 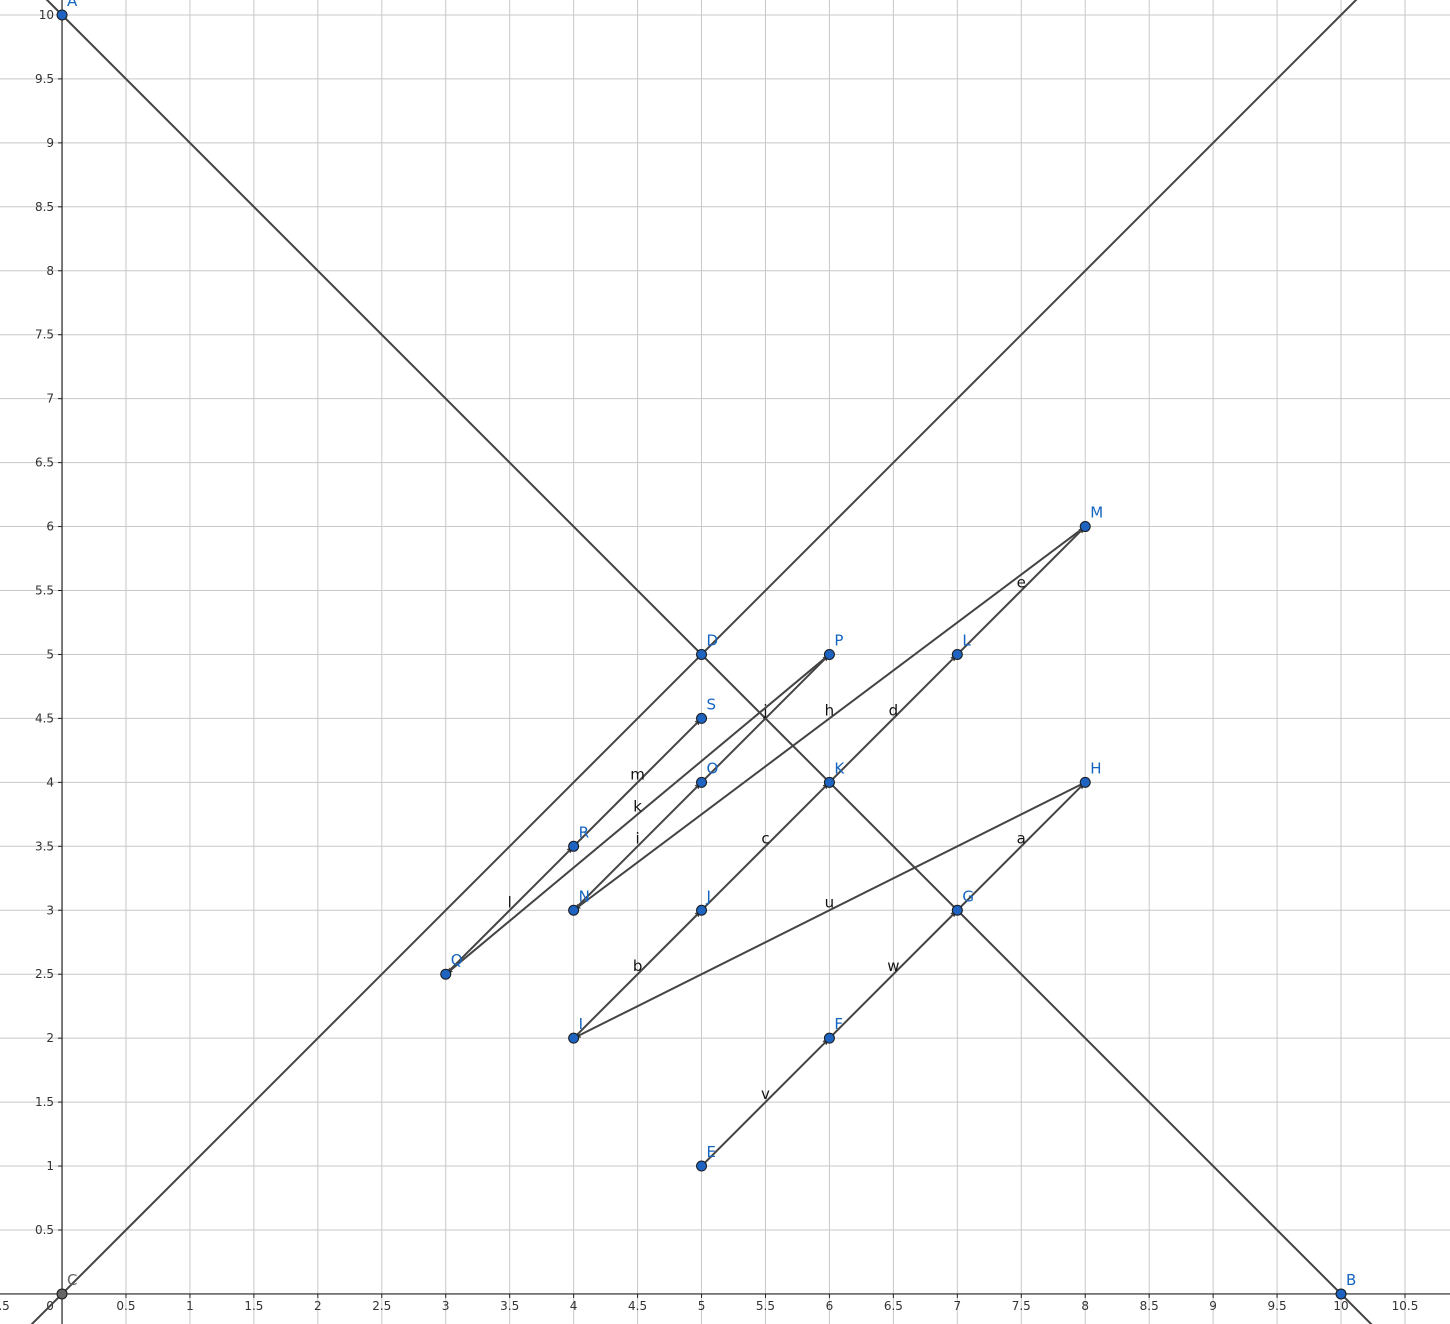 I want to click on y-tick-label: 2.5, so click(x=44, y=974).